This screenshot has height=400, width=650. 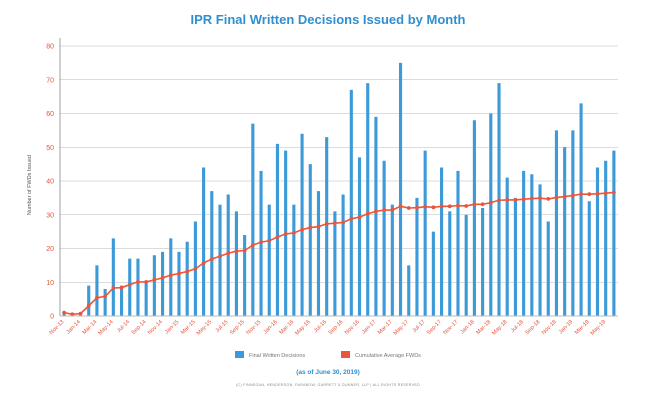 What do you see at coordinates (222, 326) in the screenshot?
I see `x-tick-label: Jul-15` at bounding box center [222, 326].